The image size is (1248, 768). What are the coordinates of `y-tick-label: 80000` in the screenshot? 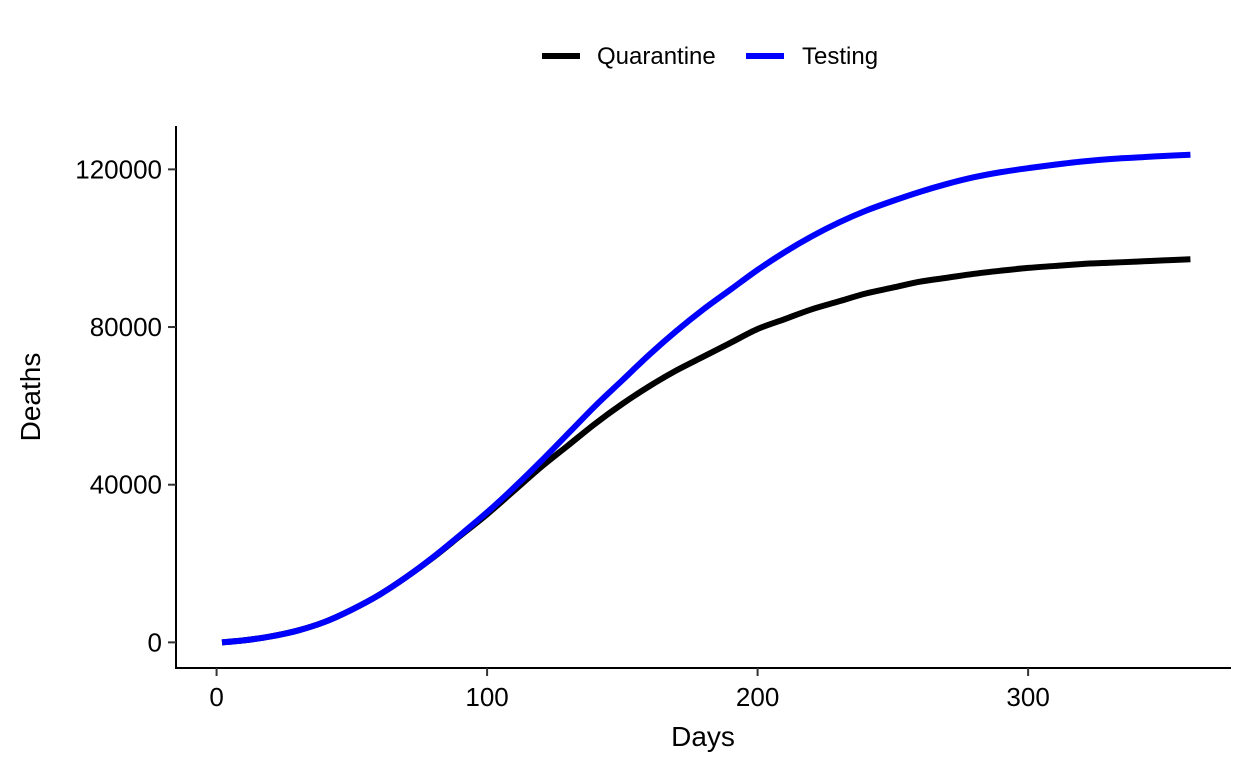 It's located at (126, 327).